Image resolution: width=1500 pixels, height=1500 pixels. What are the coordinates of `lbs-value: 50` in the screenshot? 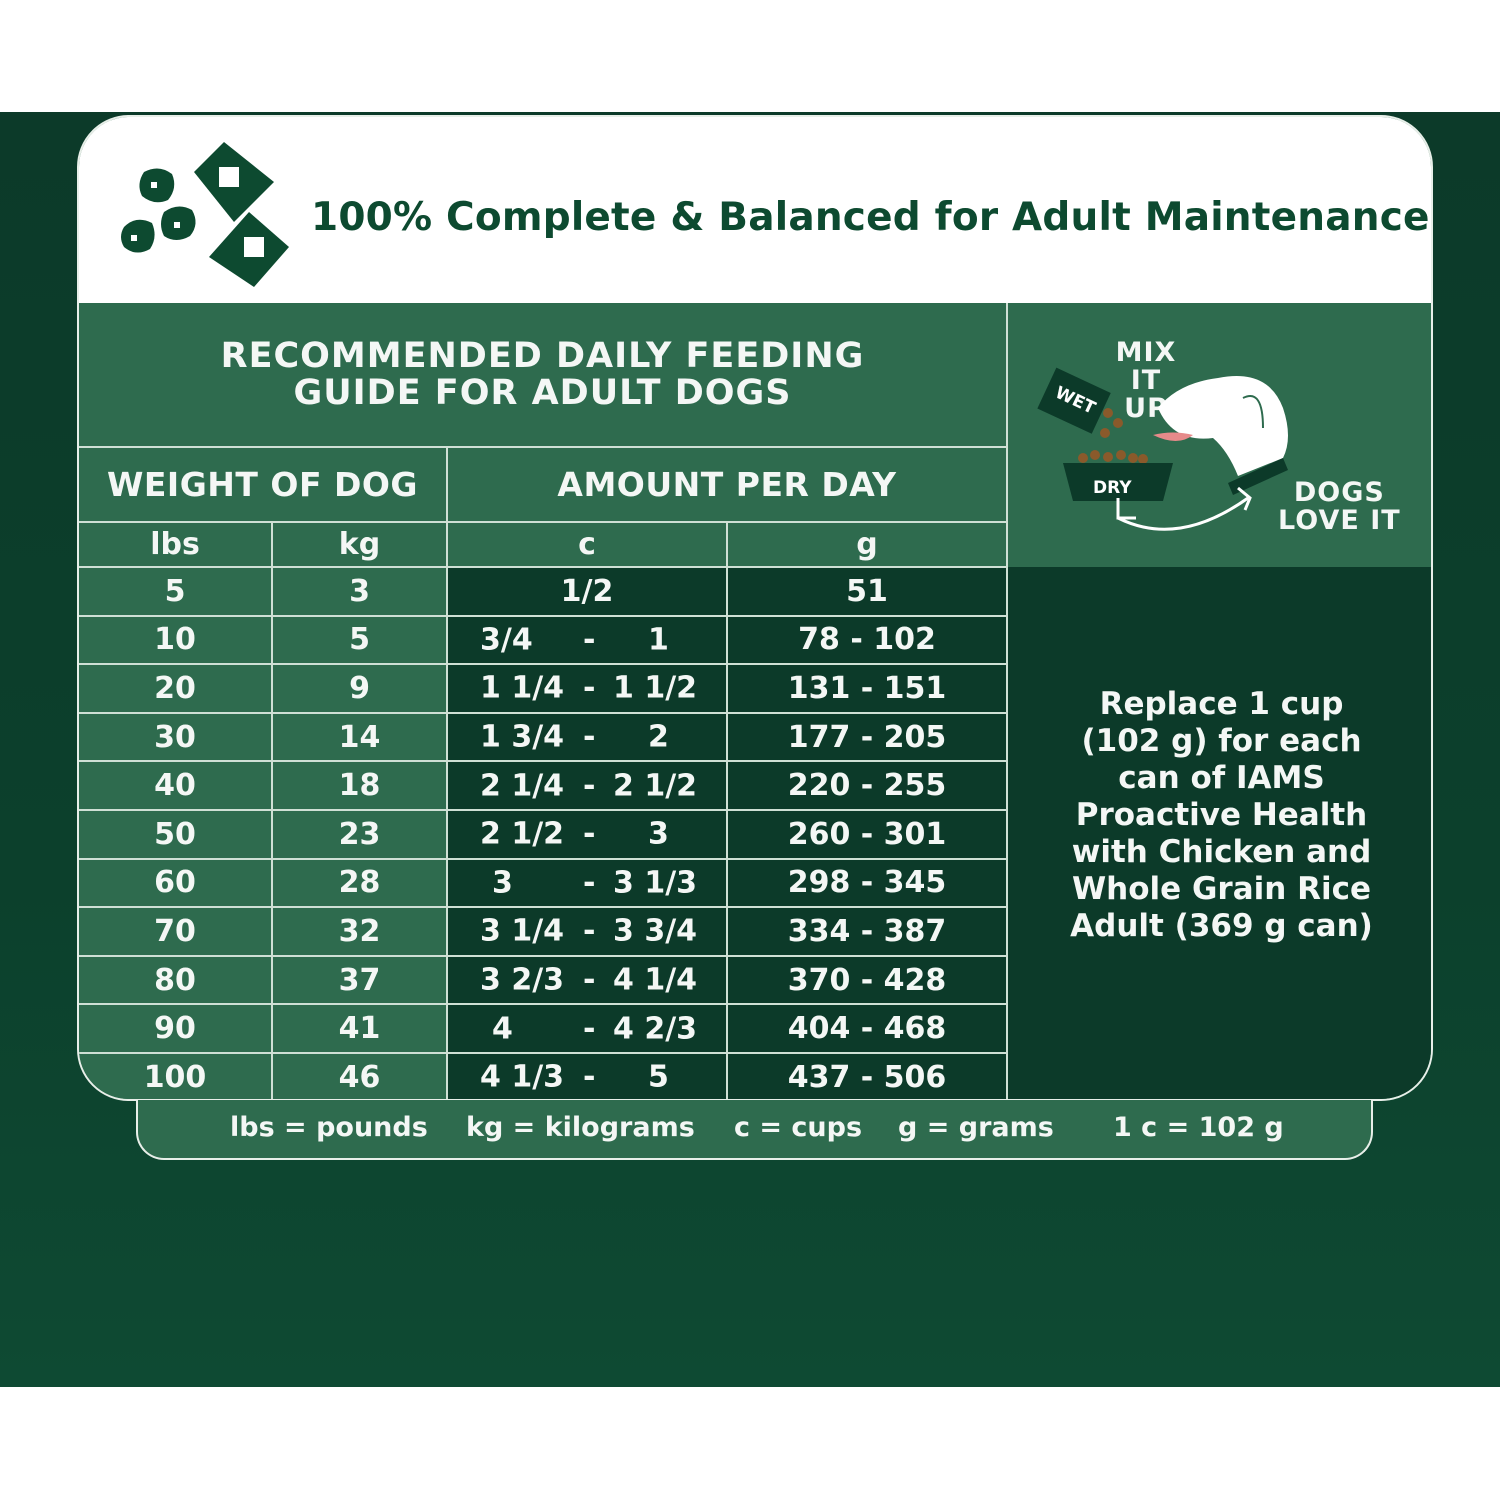 It's located at (175, 834).